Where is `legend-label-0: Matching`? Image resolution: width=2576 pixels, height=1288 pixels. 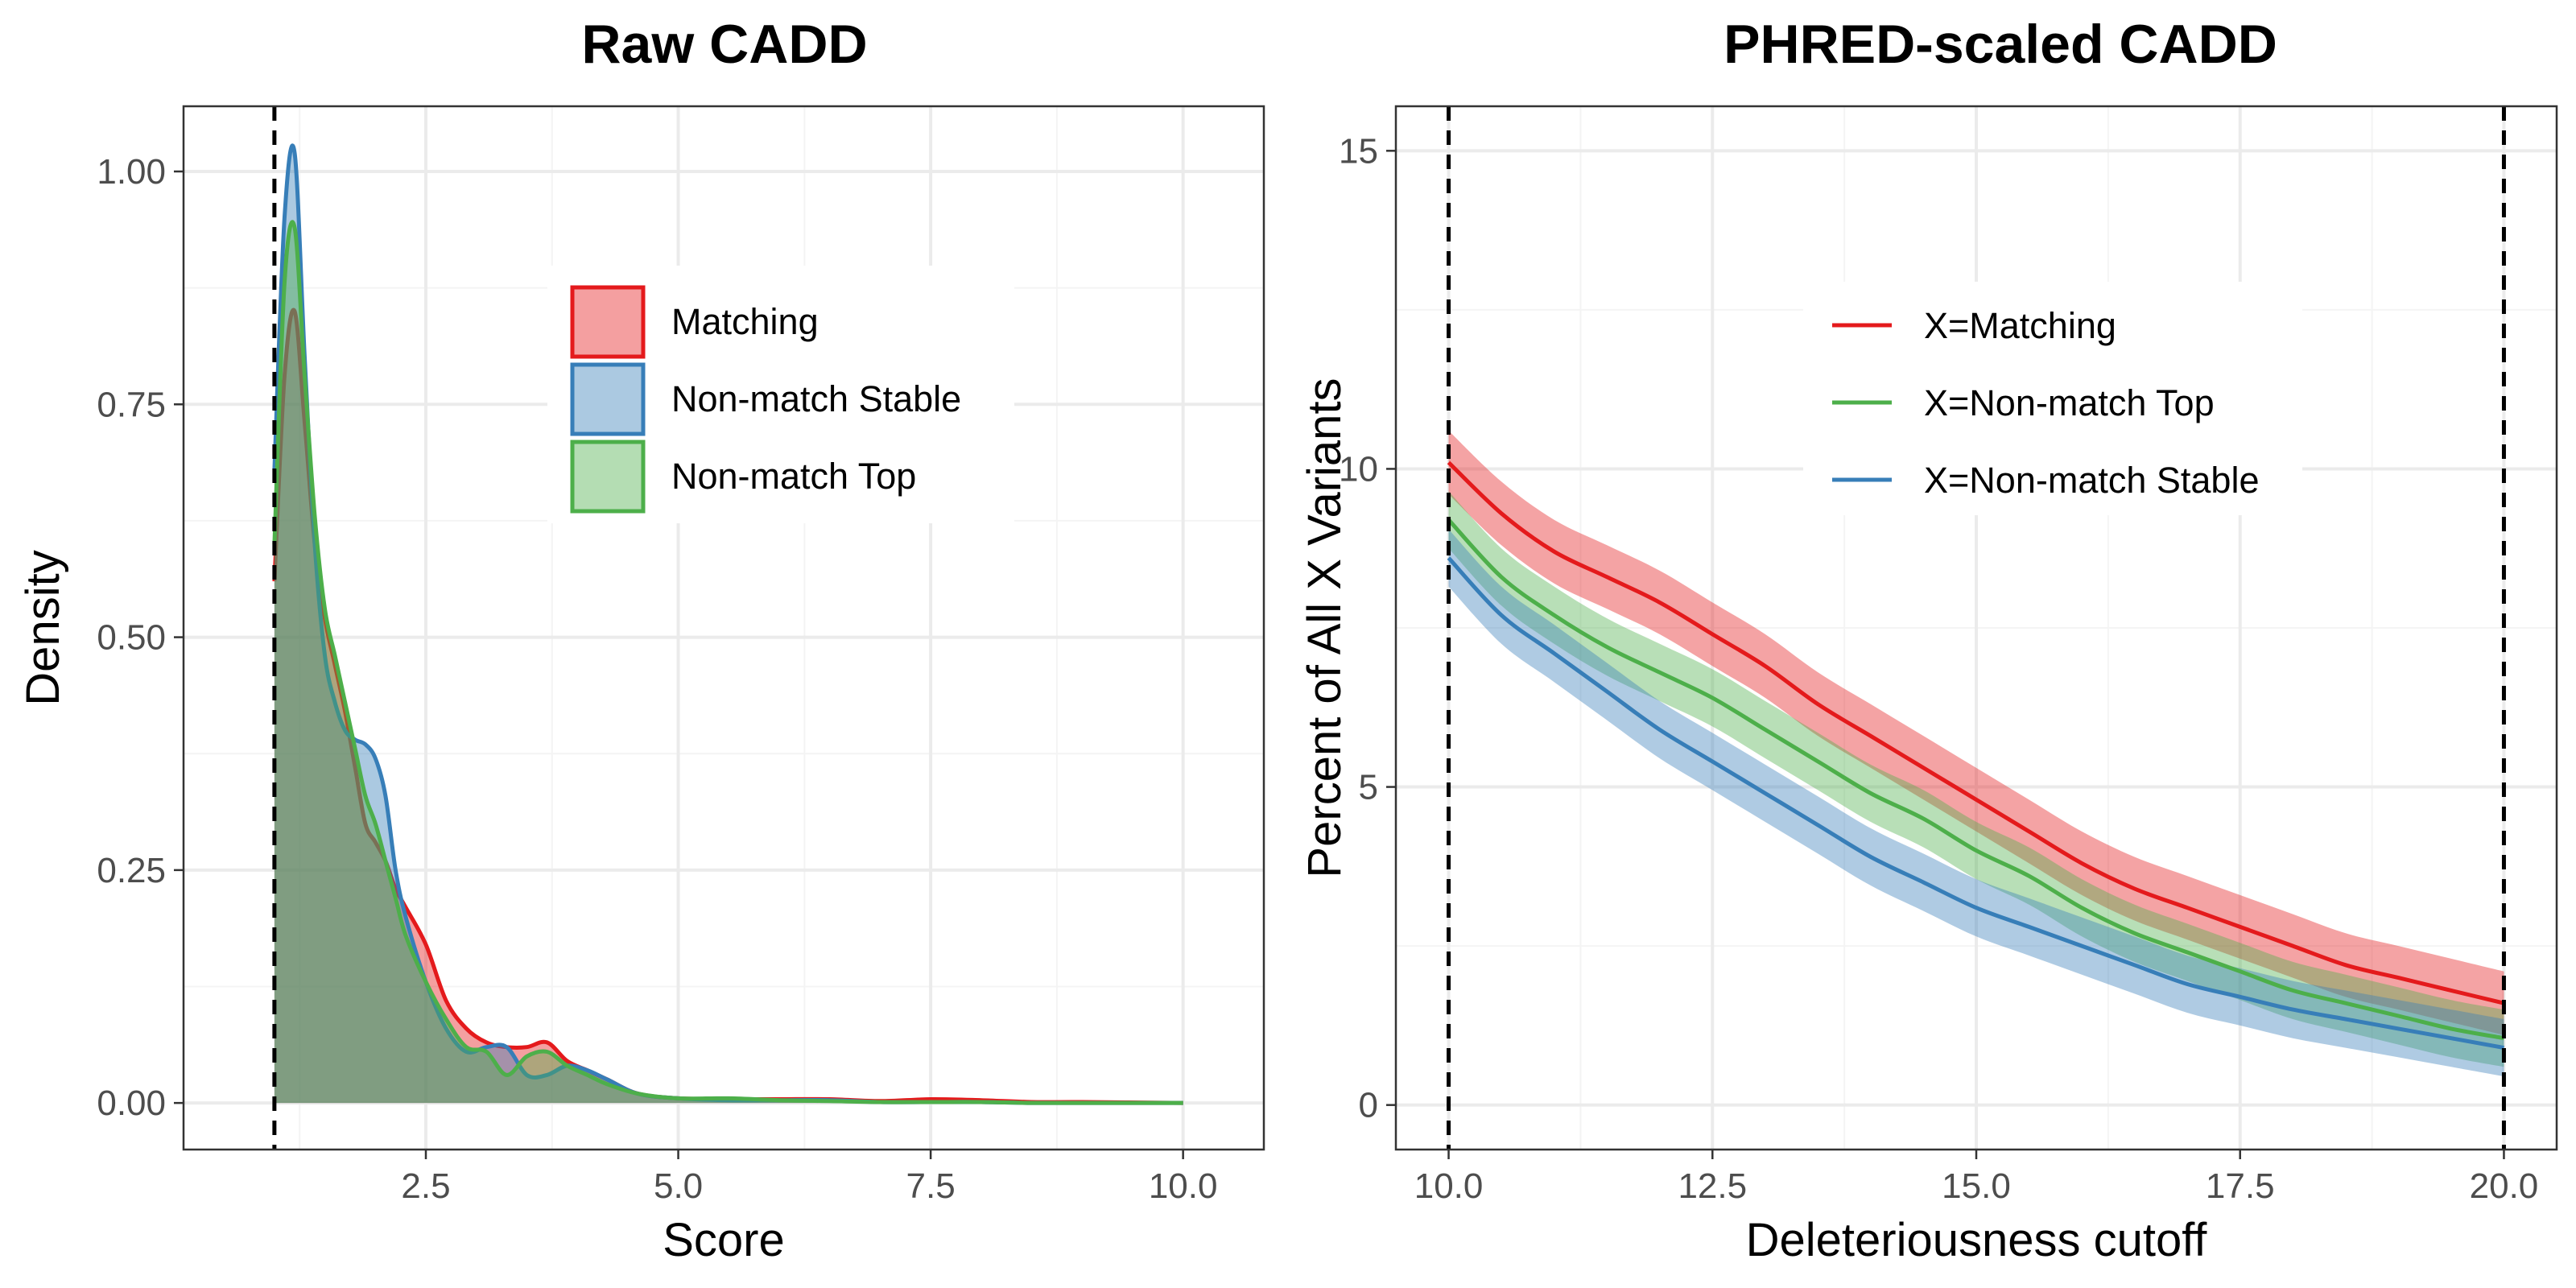
legend-label-0: Matching is located at coordinates (745, 321).